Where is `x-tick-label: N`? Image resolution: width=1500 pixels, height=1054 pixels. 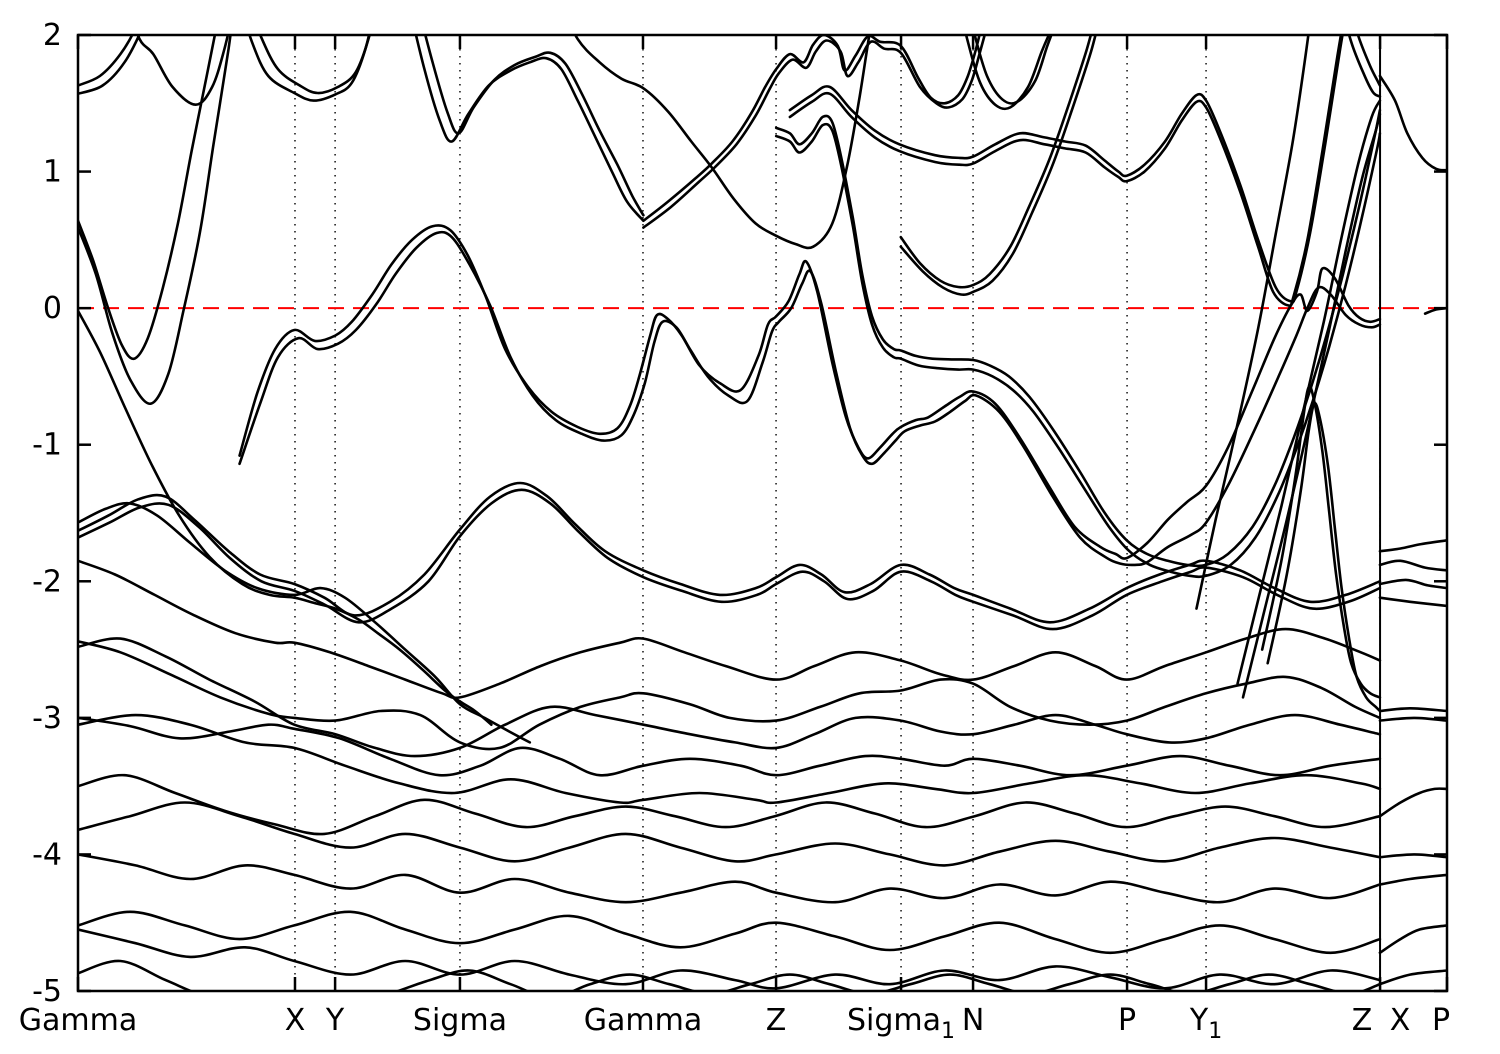 x-tick-label: N is located at coordinates (973, 1020).